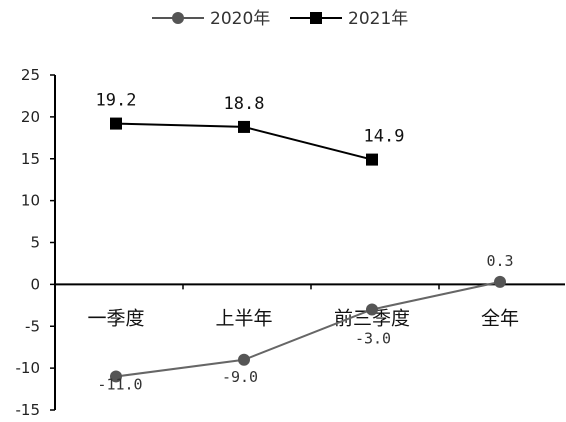 The height and width of the screenshot is (422, 566). What do you see at coordinates (240, 377) in the screenshot?
I see `data-label: -9.0` at bounding box center [240, 377].